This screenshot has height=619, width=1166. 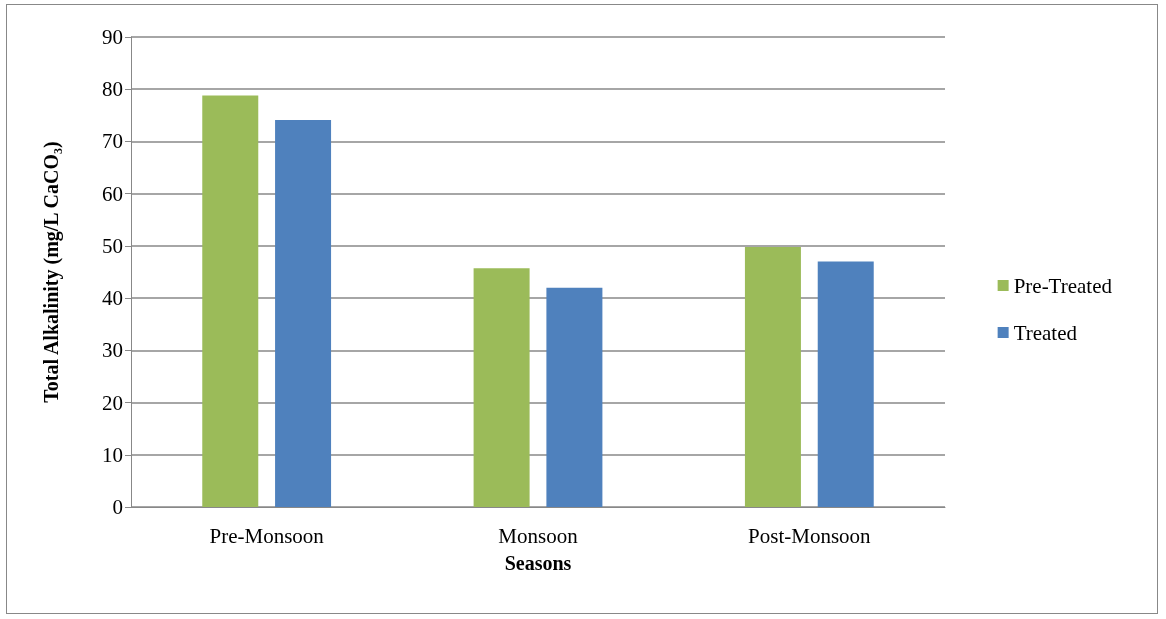 I want to click on x-axis-title: Seasons, so click(x=538, y=563).